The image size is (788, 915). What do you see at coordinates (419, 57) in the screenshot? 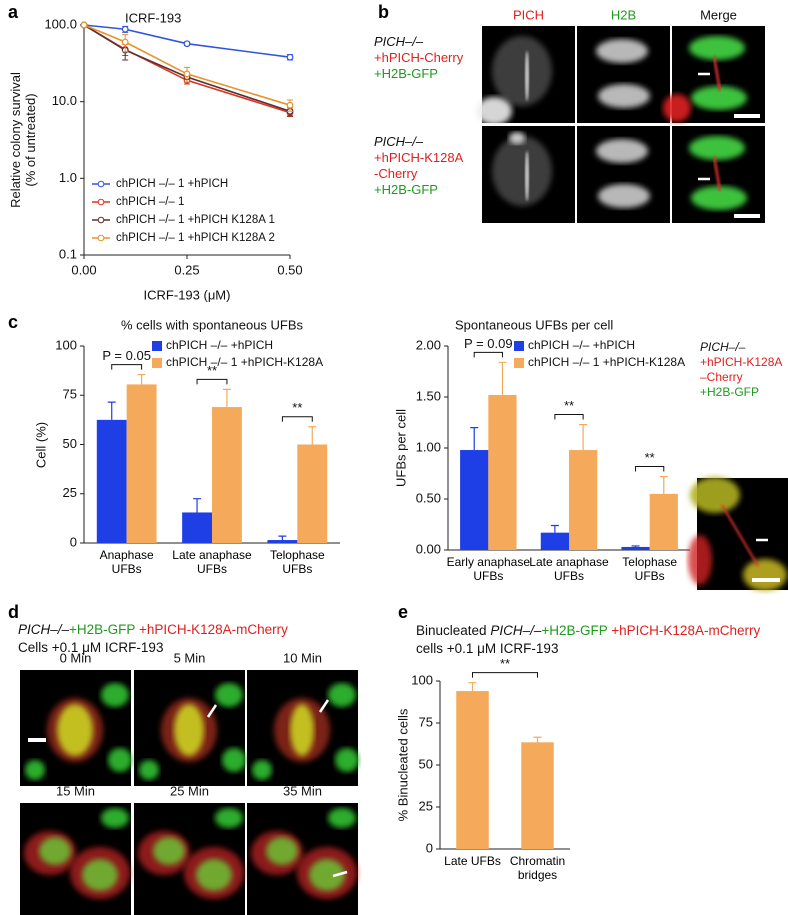
I see `row-label-line: +hPICH-Cherry` at bounding box center [419, 57].